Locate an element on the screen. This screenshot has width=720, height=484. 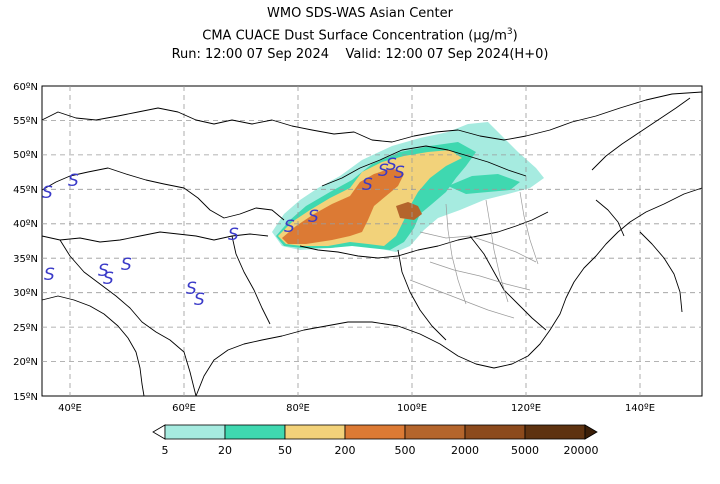
lat-label: 60ºN is located at coordinates (25, 87).